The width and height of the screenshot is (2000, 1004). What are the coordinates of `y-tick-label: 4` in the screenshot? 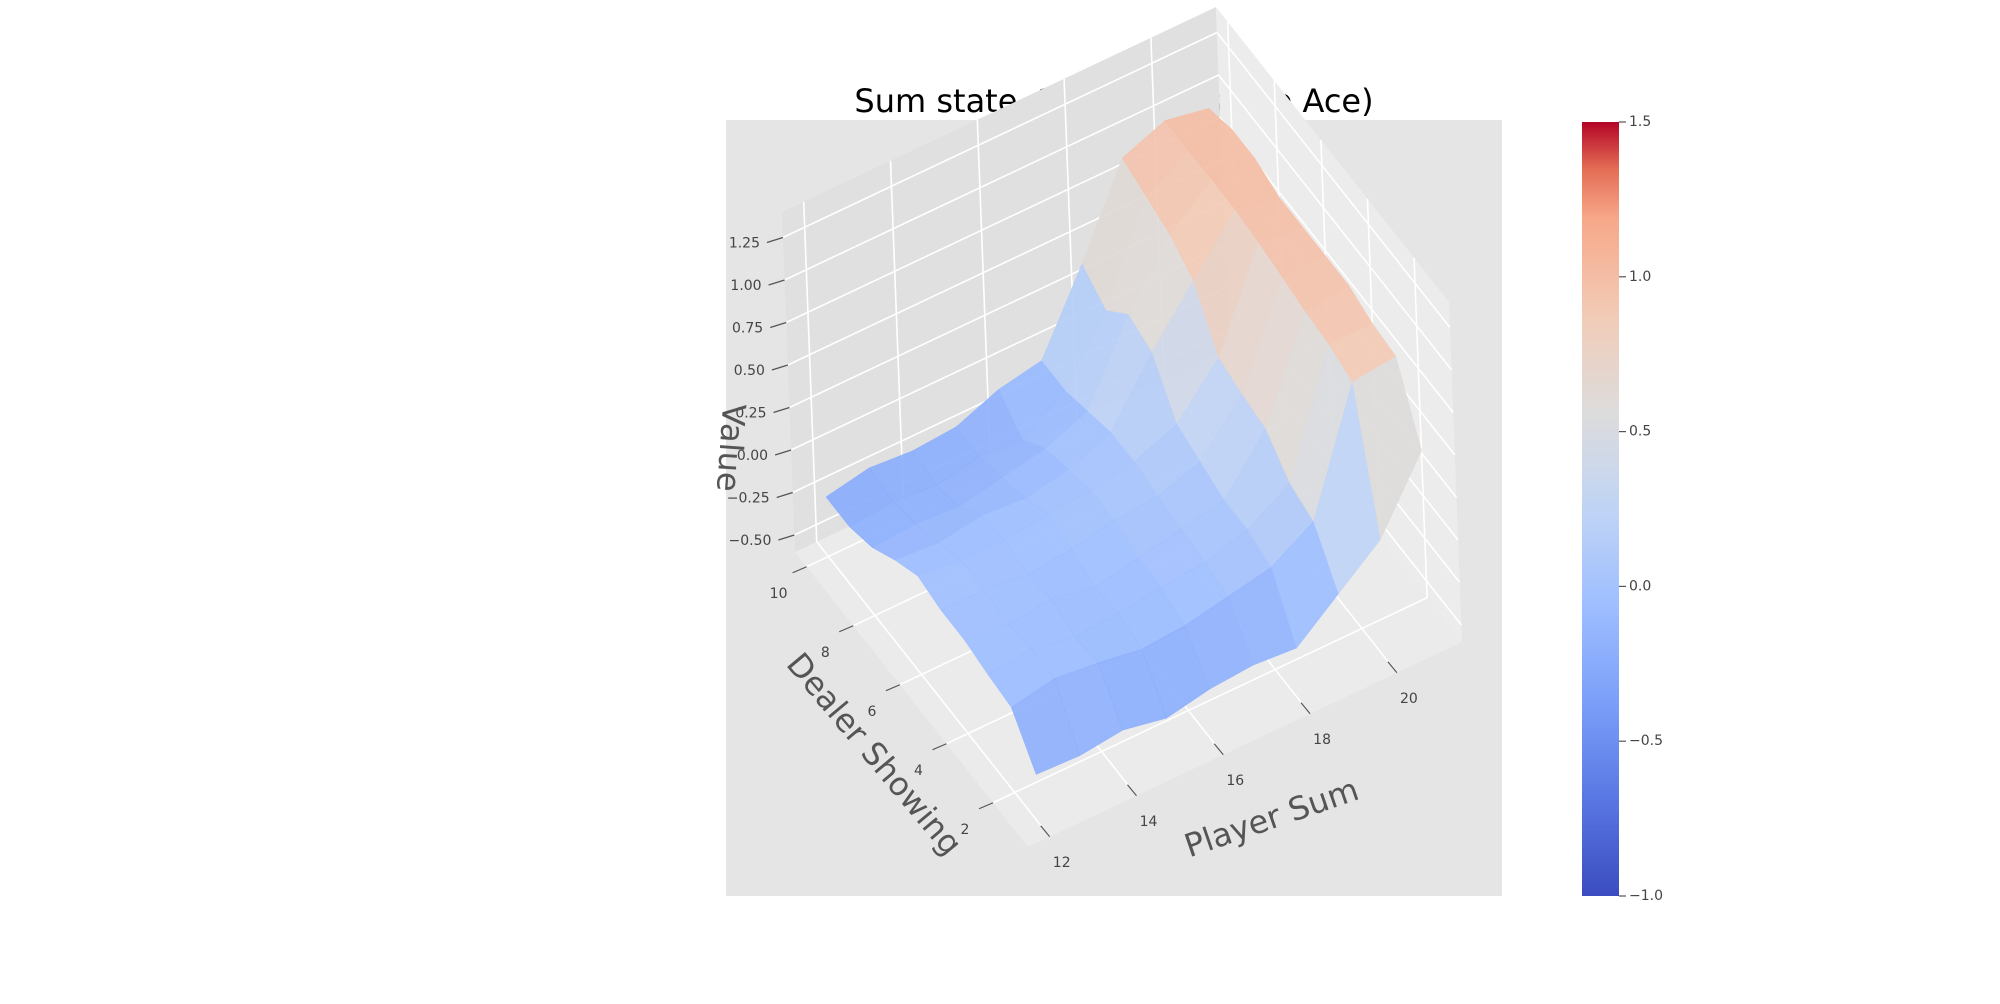 It's located at (918, 771).